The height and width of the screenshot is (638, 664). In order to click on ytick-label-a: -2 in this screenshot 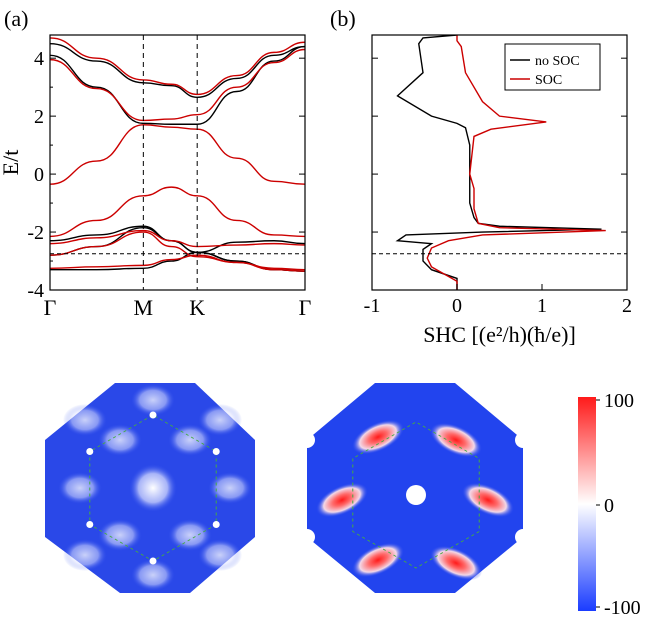, I will do `click(35, 233)`.